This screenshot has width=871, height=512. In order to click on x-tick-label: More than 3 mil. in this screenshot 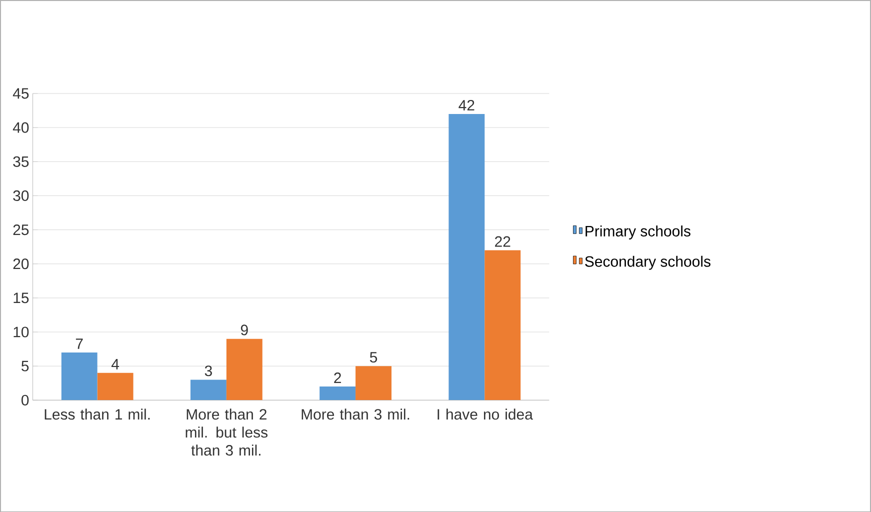, I will do `click(356, 414)`.